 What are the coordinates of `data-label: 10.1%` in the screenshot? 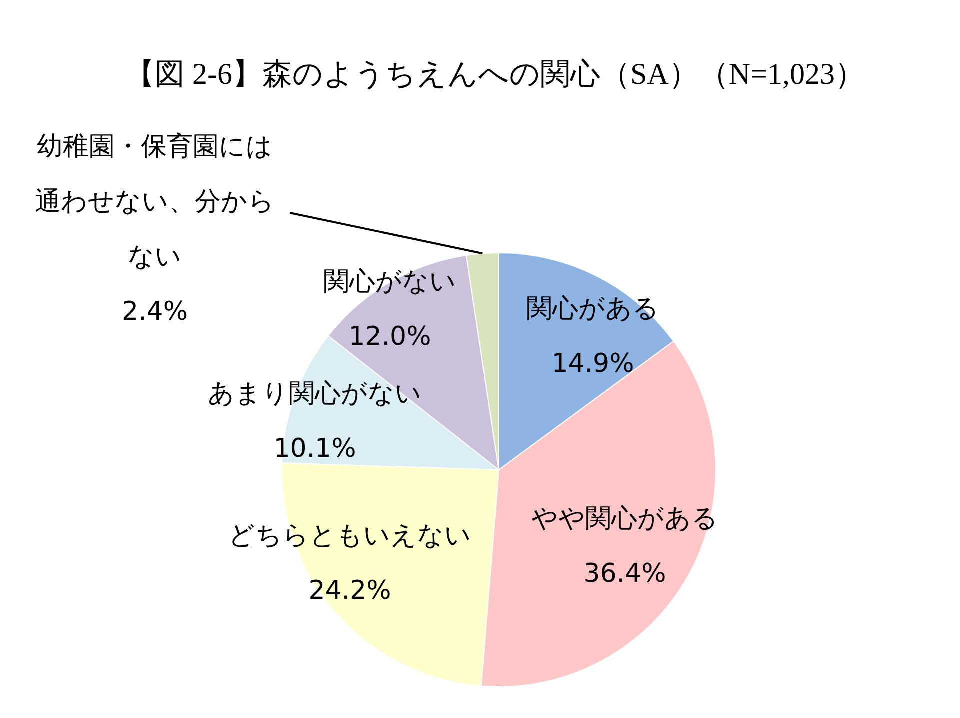 It's located at (315, 449).